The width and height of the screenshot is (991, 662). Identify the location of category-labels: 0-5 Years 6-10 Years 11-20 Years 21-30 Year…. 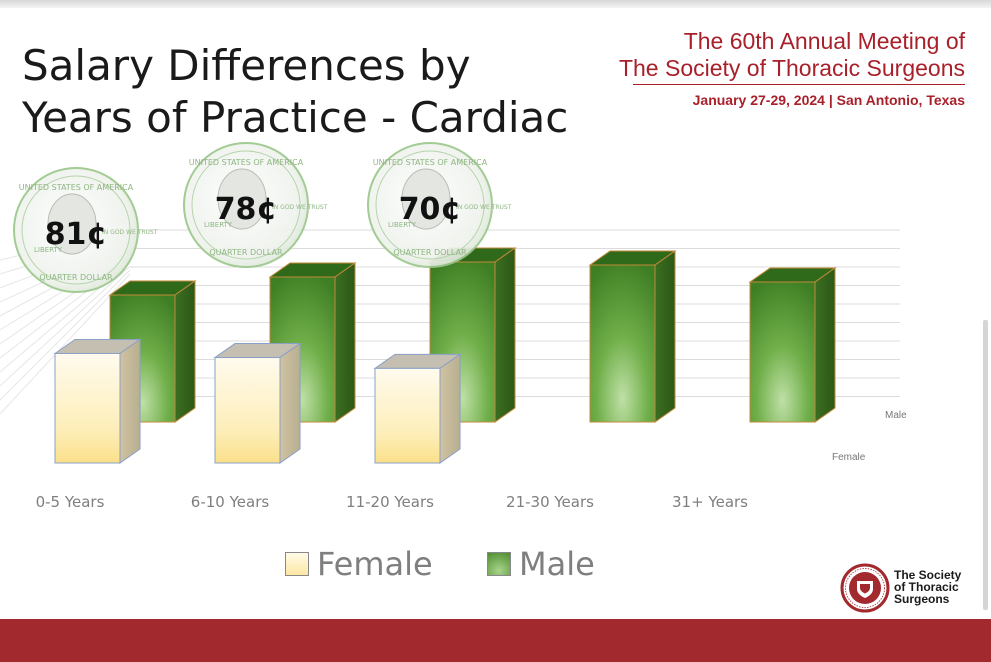
(392, 502).